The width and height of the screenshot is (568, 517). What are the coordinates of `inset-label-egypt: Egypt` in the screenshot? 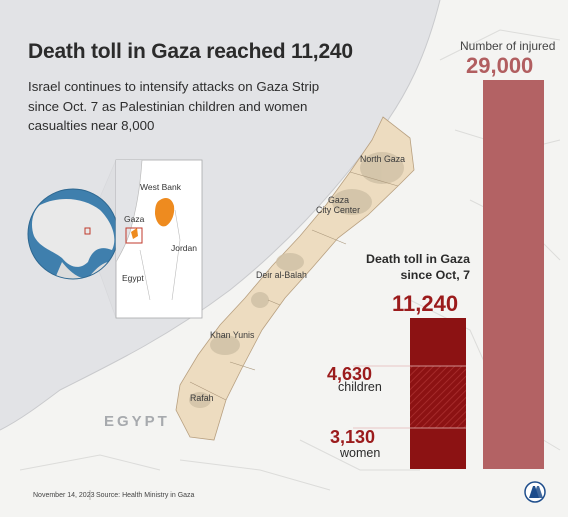 It's located at (133, 278).